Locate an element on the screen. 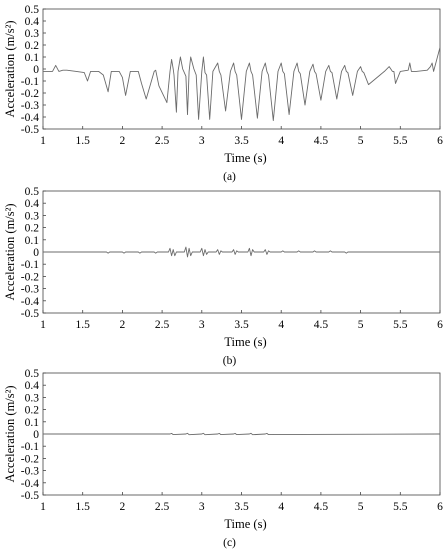 The width and height of the screenshot is (447, 550). panel-label: (a) is located at coordinates (229, 177).